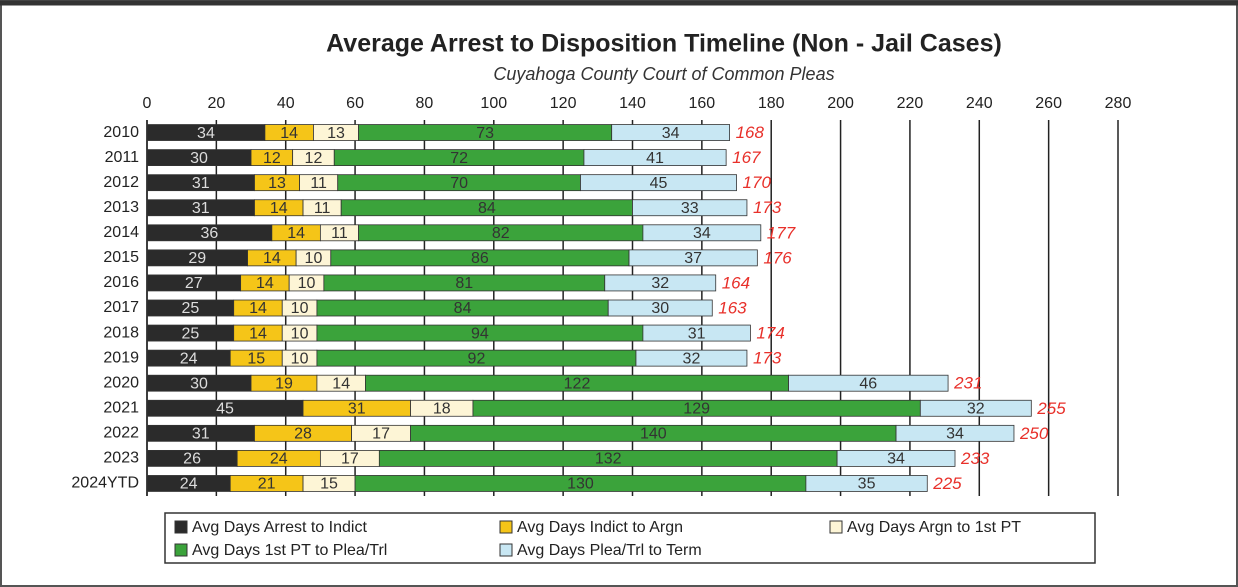 This screenshot has height=587, width=1238. Describe the element at coordinates (600, 527) in the screenshot. I see `legend-label: Avg Days Indict to Argn` at that location.